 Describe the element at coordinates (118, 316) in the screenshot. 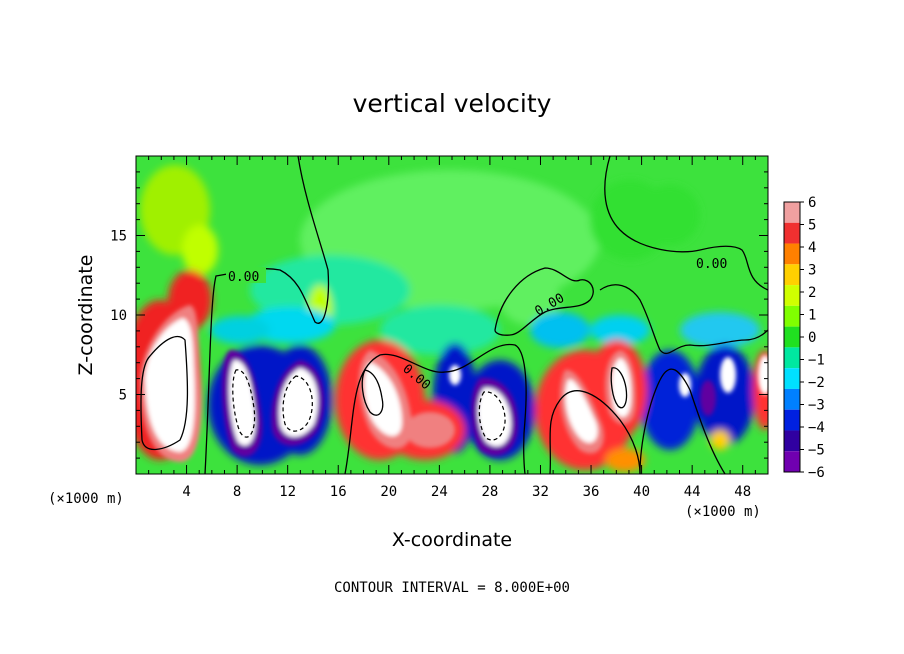

I see `y-tick-label: 10` at that location.